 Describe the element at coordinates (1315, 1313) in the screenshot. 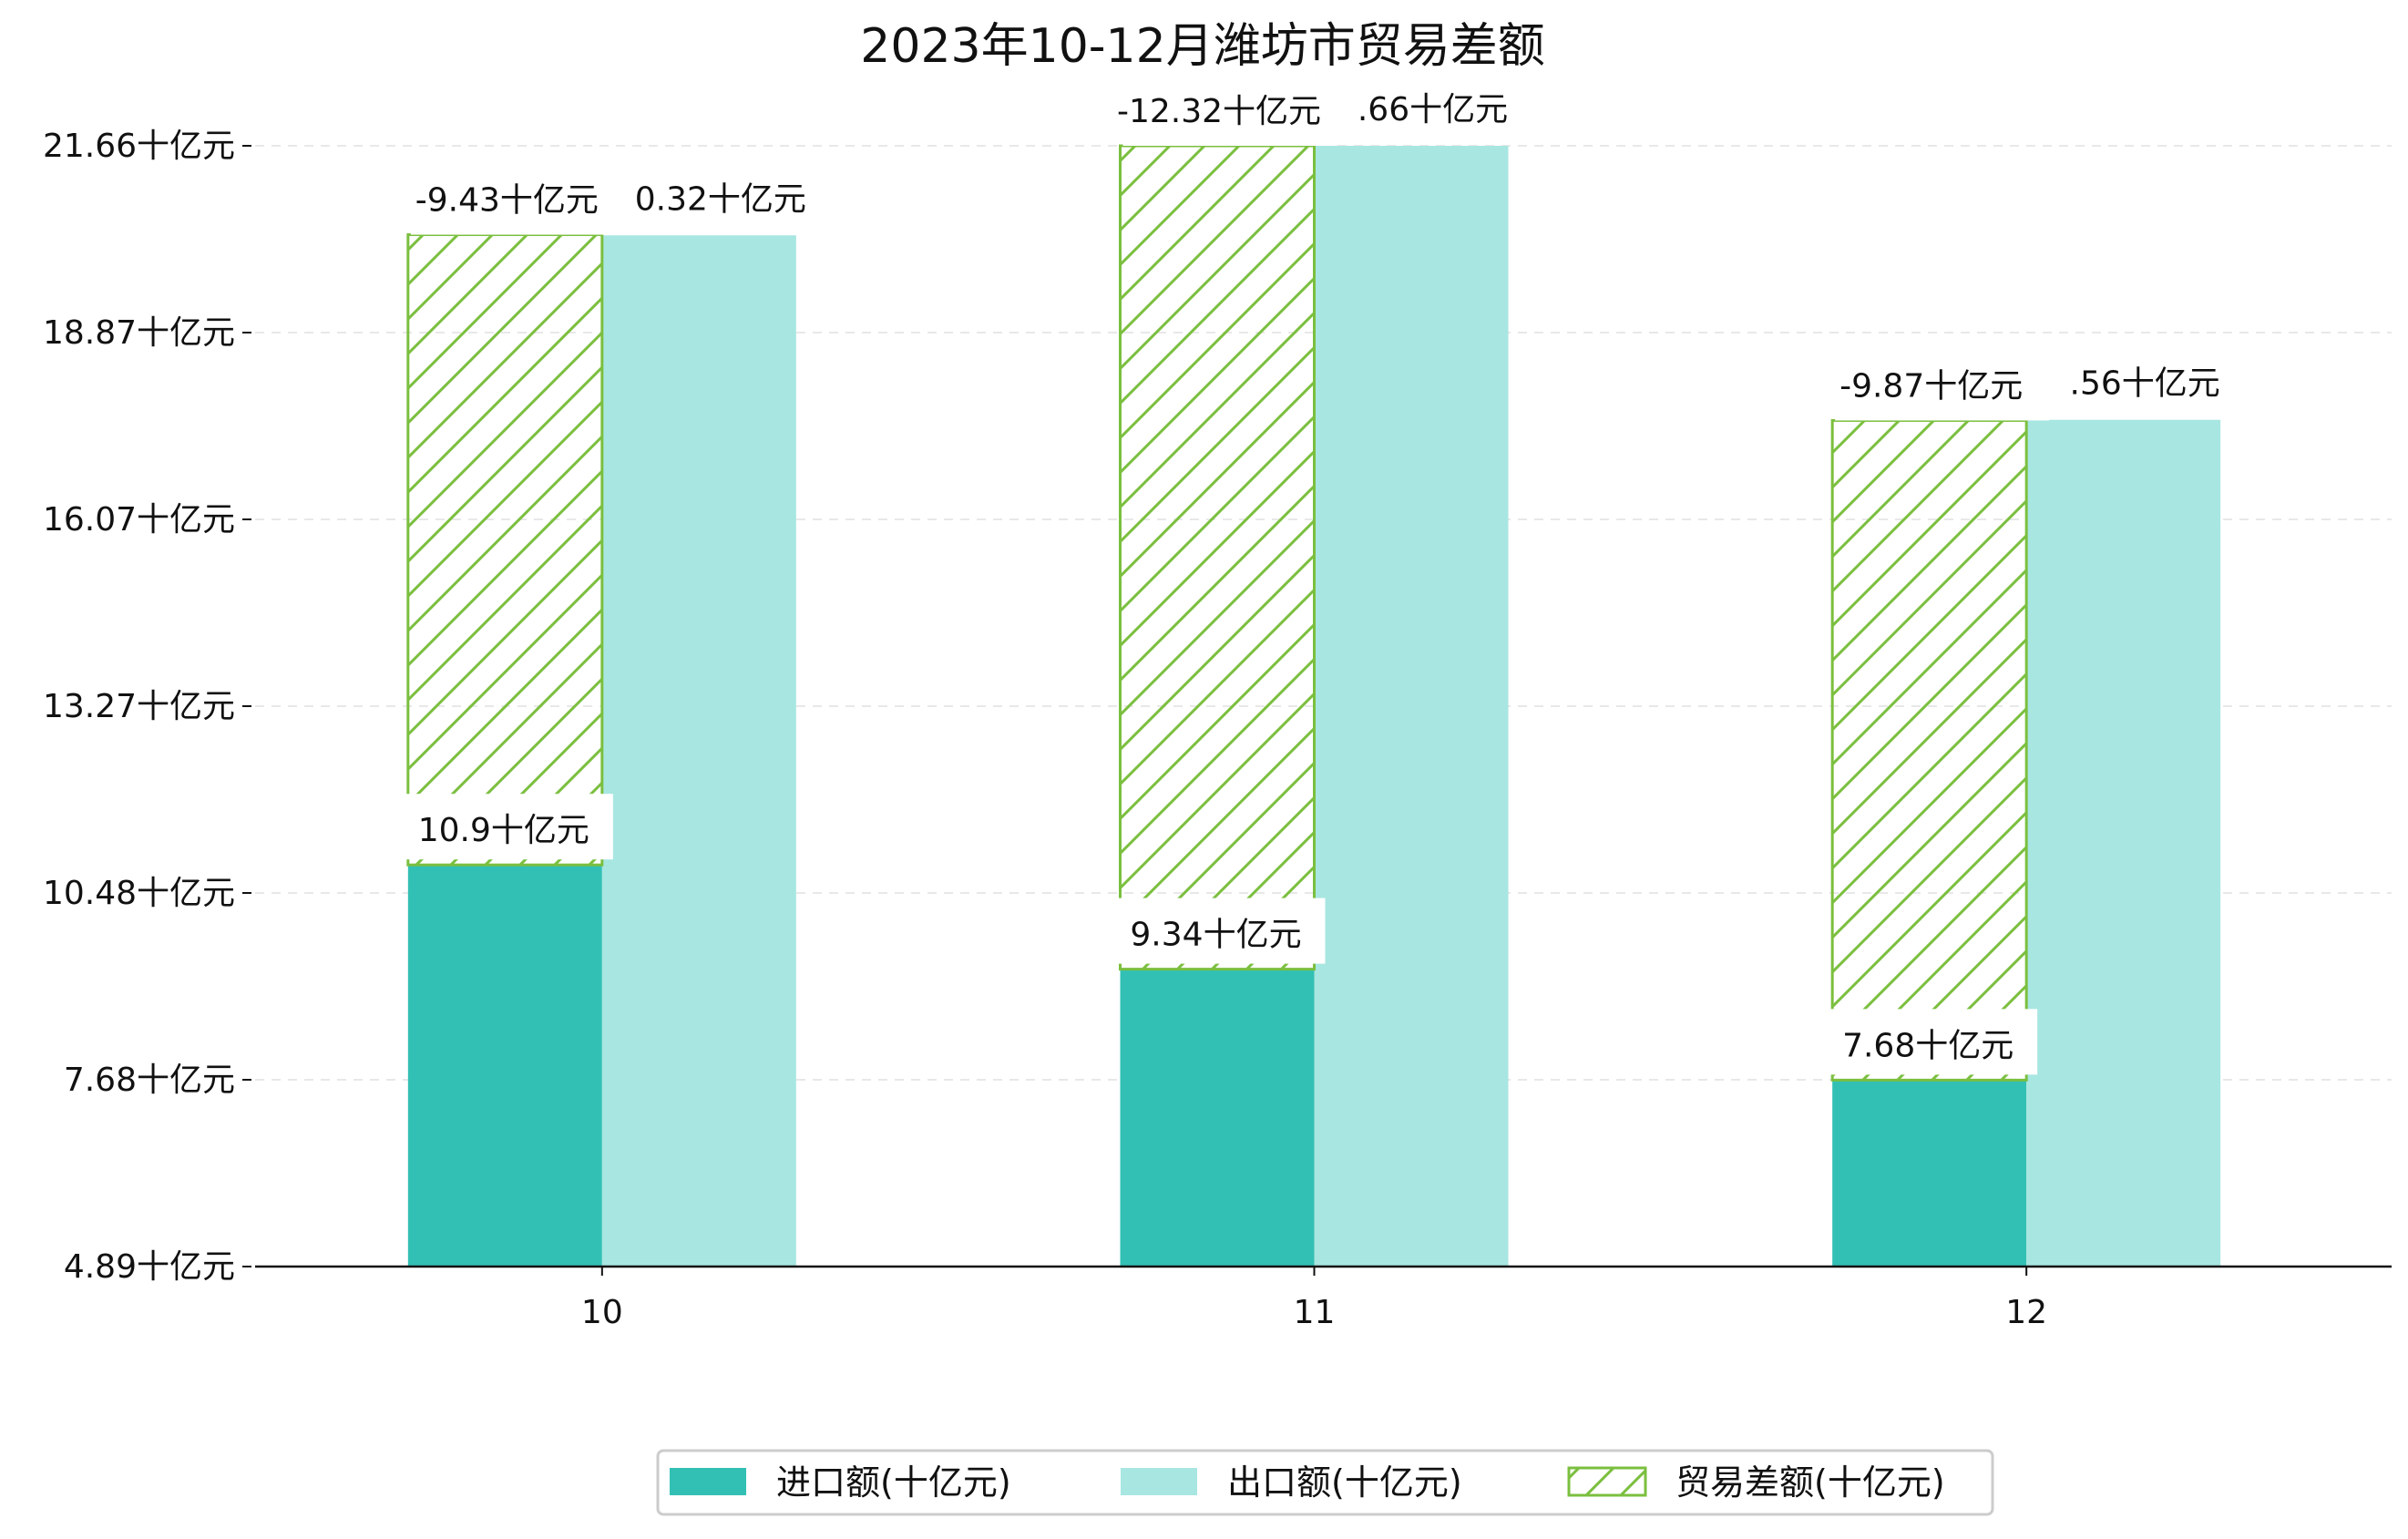

I see `x-tick-label: 11` at that location.